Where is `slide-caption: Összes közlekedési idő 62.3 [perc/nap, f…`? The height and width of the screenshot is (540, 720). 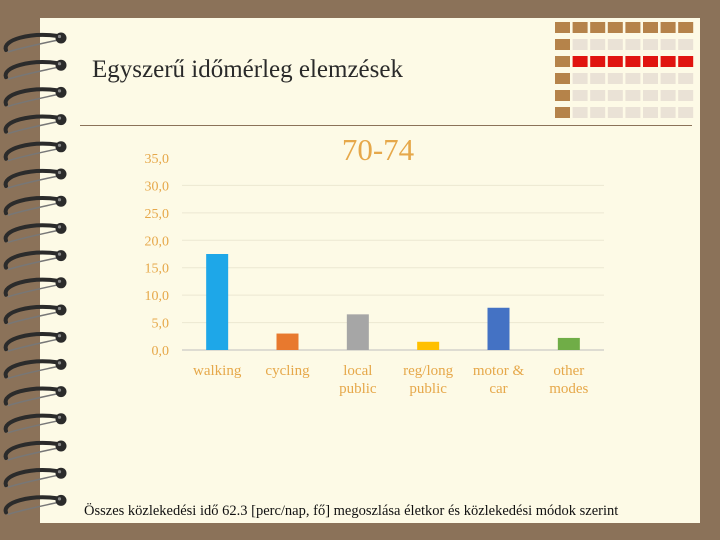
slide-caption: Összes közlekedési idő 62.3 [perc/nap, f… is located at coordinates (351, 511).